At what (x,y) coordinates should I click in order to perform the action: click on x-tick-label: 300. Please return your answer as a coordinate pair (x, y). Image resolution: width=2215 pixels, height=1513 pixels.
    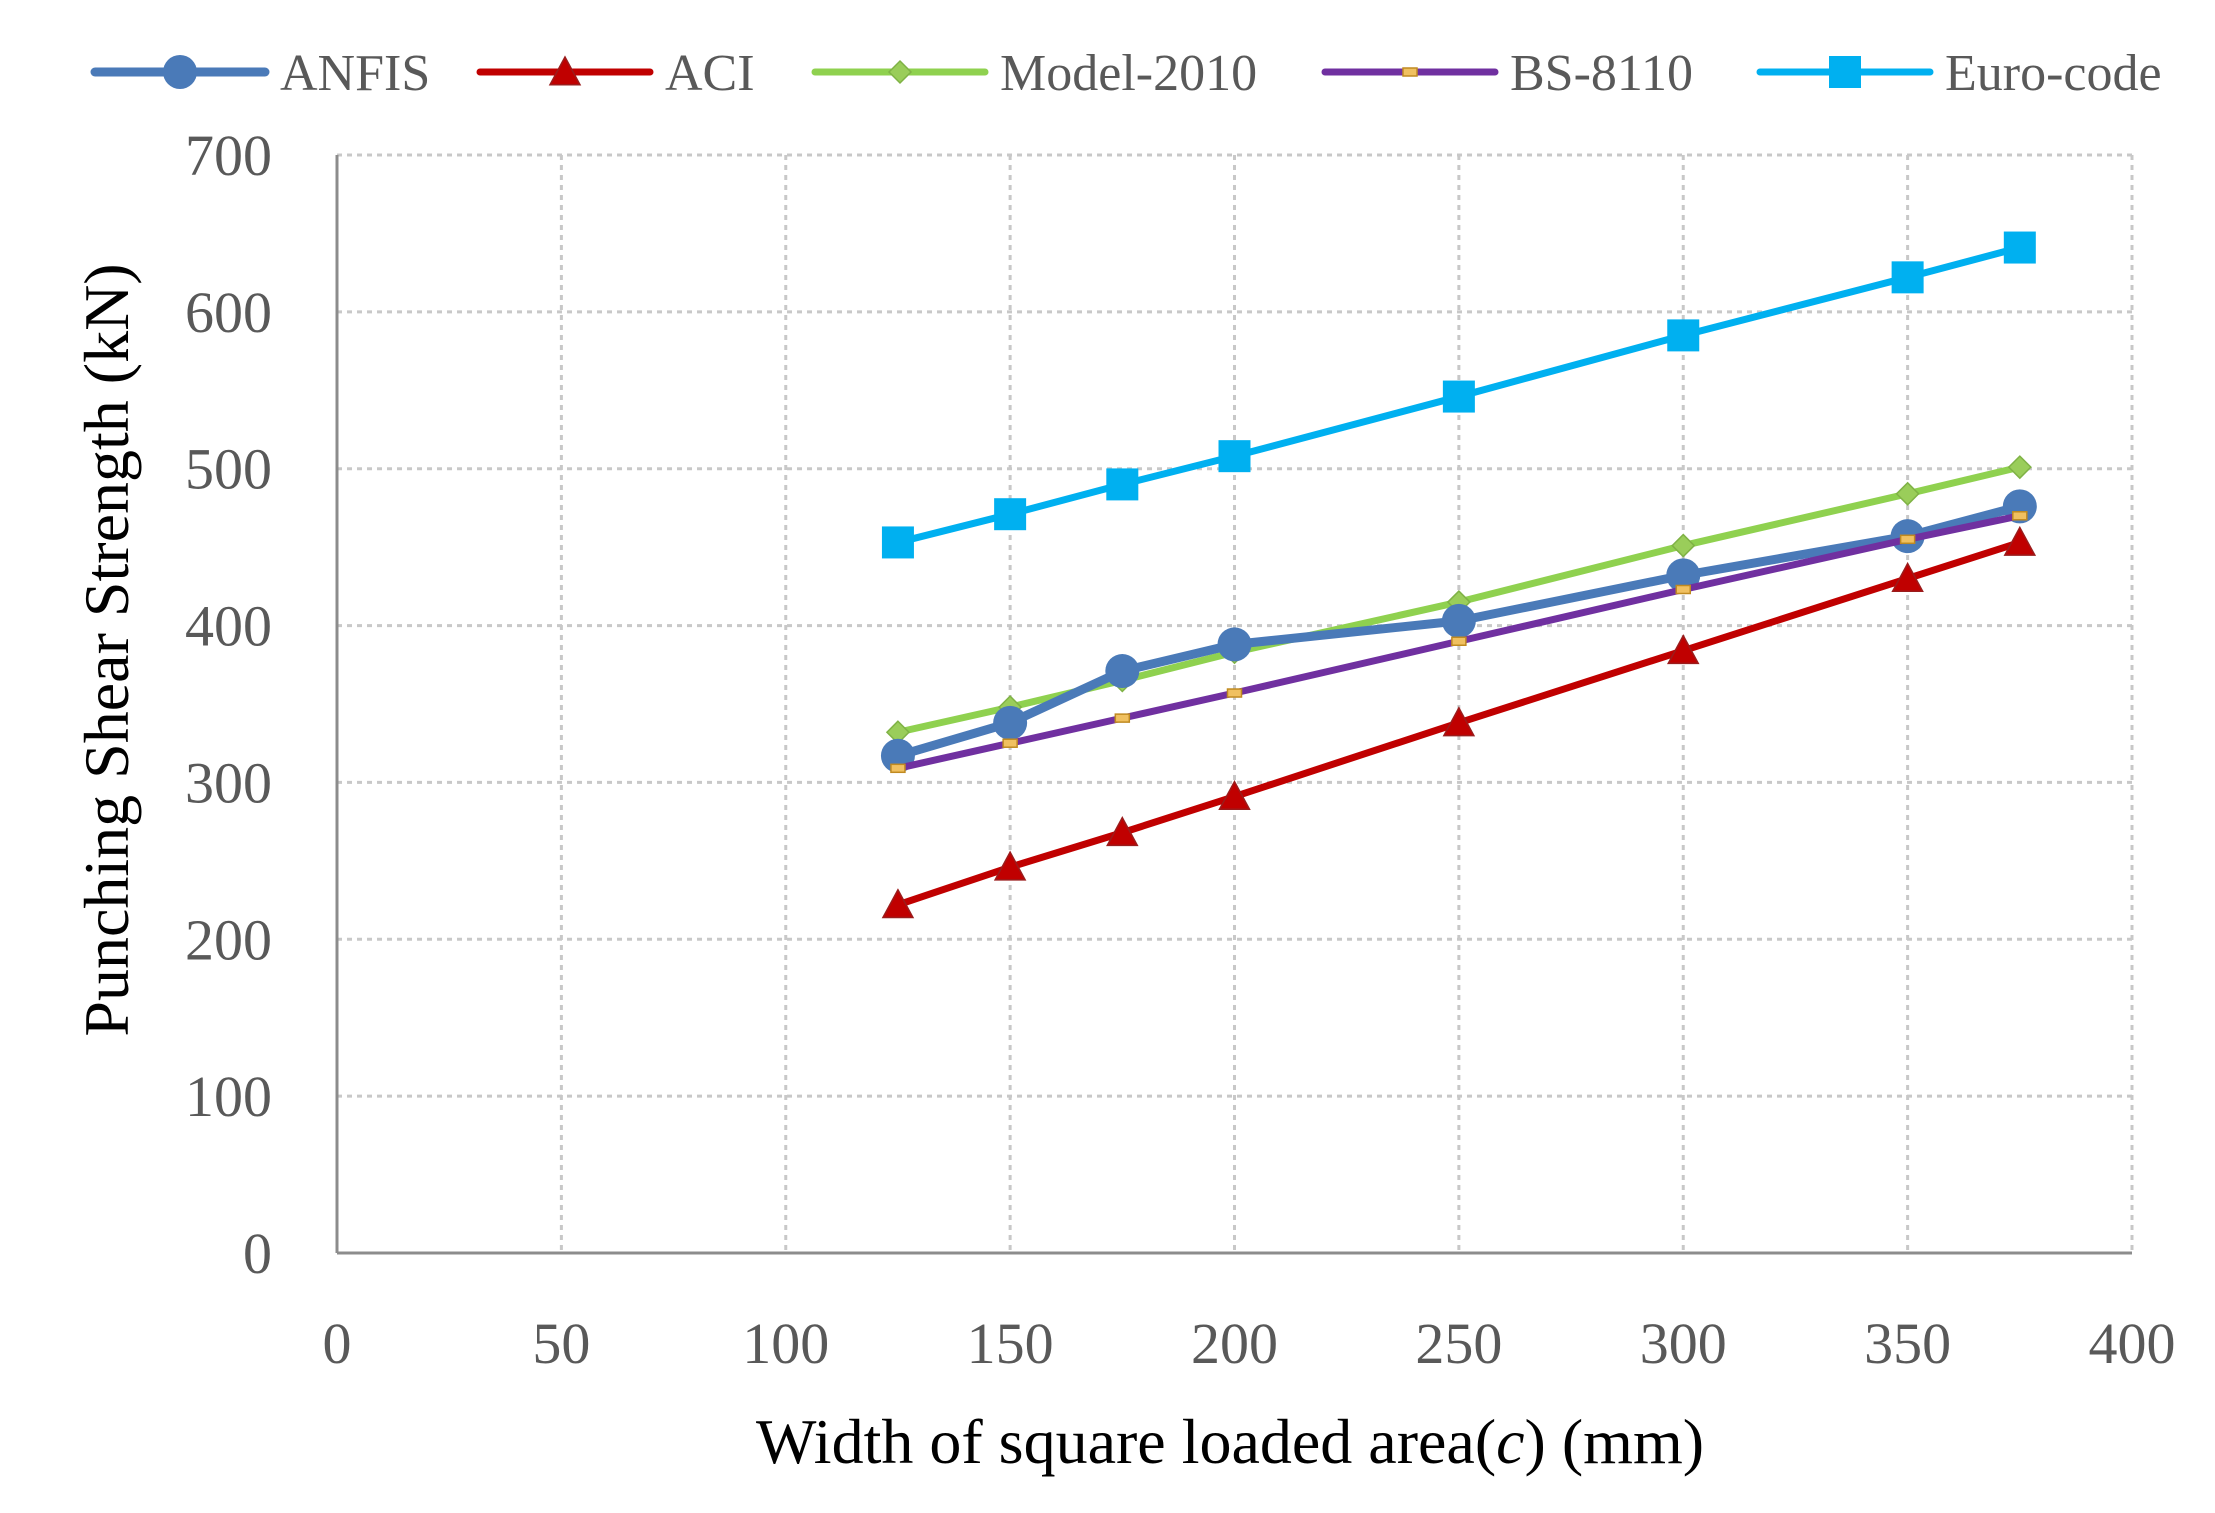
    Looking at the image, I should click on (1683, 1343).